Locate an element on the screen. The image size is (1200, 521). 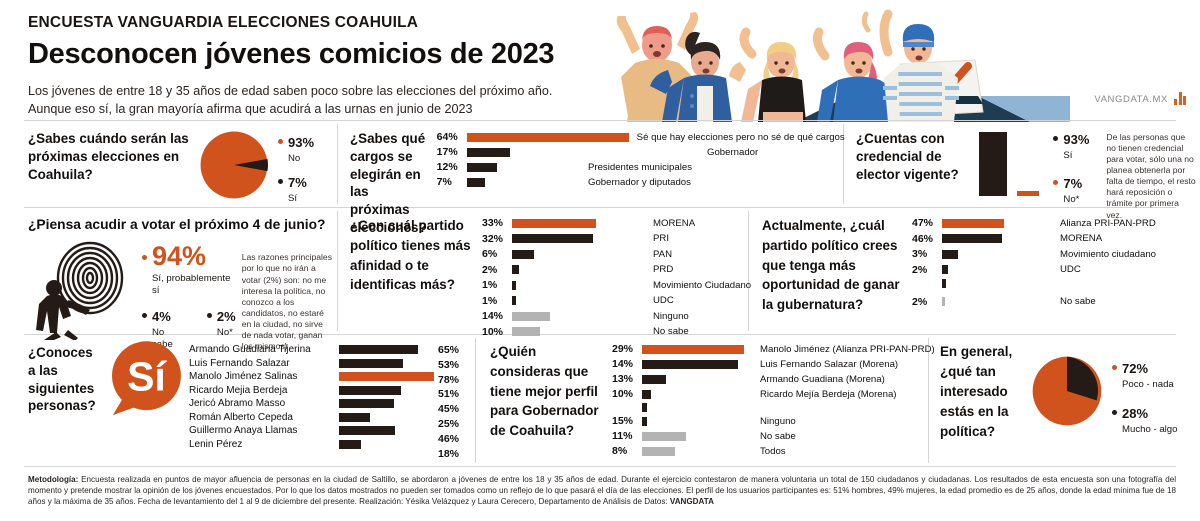
q5-label-3: PRD is located at coordinates (663, 269).